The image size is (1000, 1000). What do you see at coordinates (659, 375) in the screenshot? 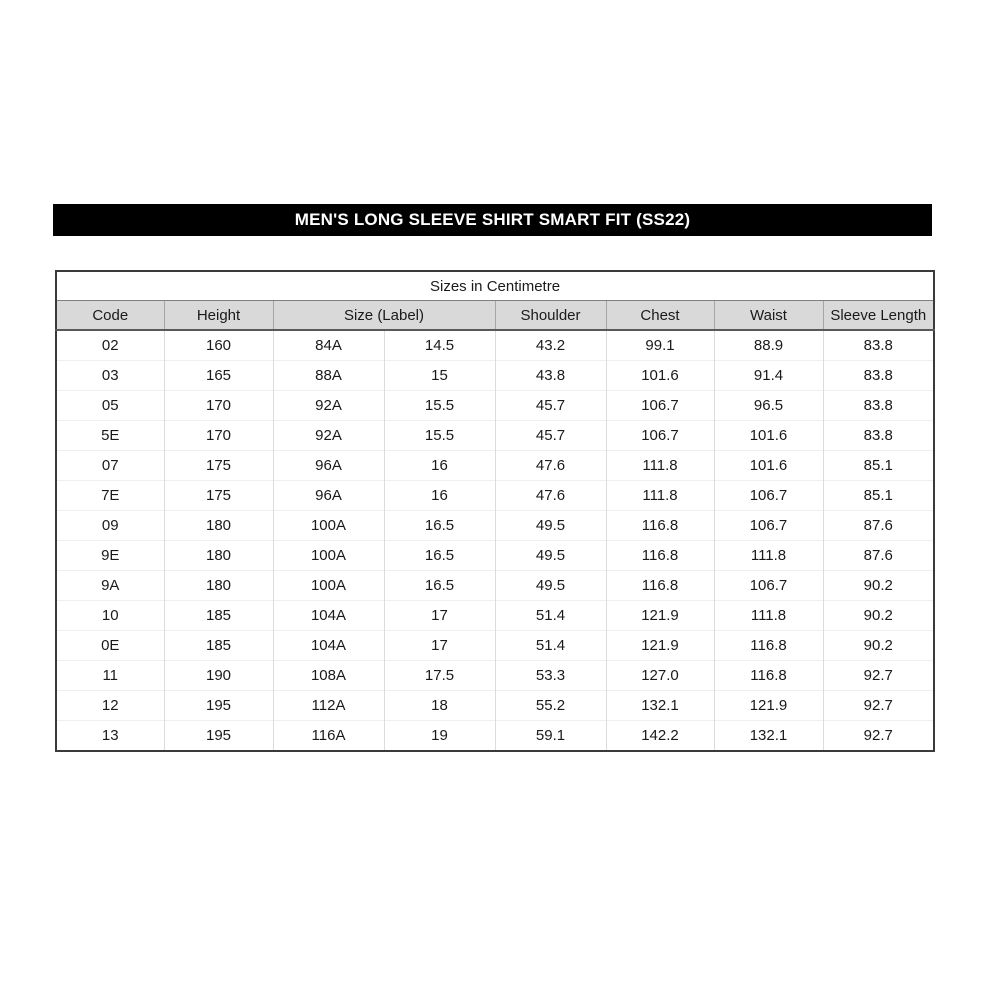
I see `table-cell: 101.6` at bounding box center [659, 375].